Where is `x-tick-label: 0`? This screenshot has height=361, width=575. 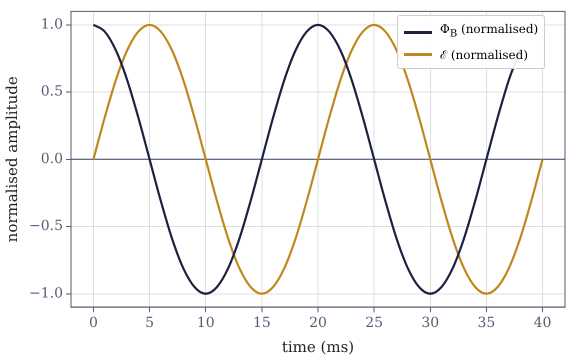 x-tick-label: 0 is located at coordinates (93, 323).